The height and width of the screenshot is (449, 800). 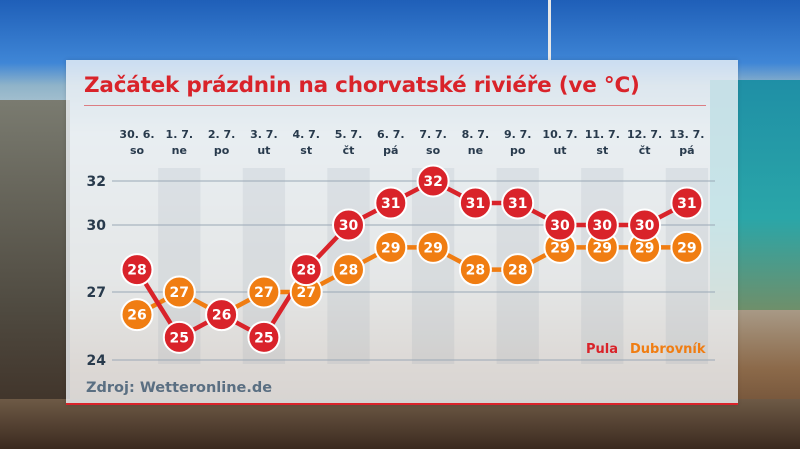 I want to click on y-tick-label: 30, so click(x=97, y=226).